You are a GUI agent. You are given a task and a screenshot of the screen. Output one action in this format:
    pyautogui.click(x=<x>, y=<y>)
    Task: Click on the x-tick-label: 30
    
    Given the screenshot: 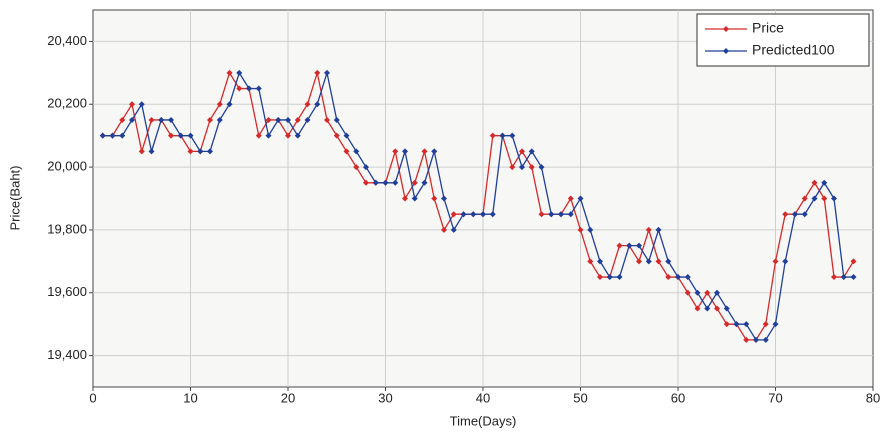 What is the action you would take?
    pyautogui.click(x=385, y=397)
    